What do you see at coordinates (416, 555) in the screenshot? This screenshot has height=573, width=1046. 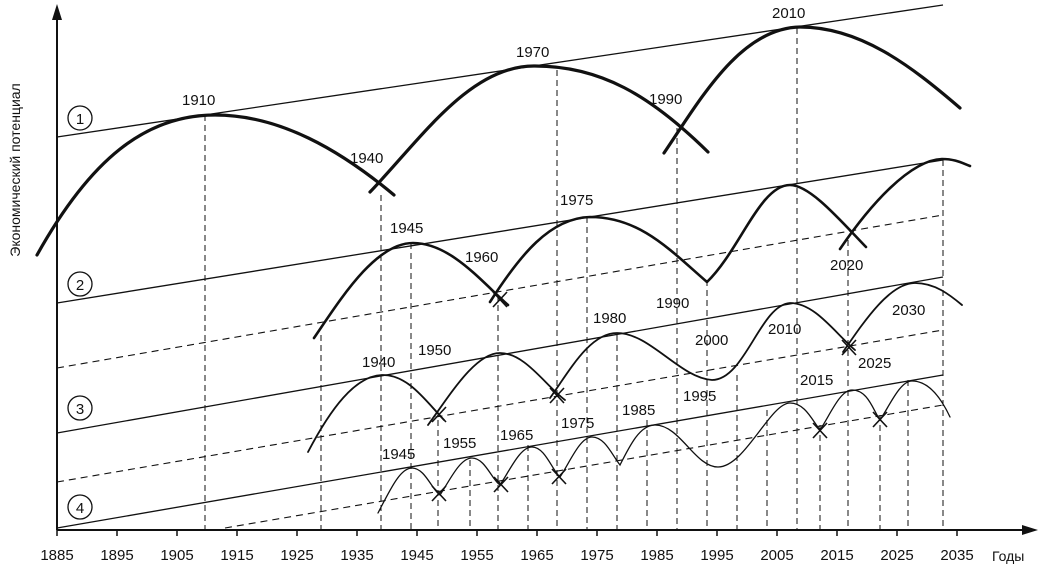 I see `tick-label: 1945` at bounding box center [416, 555].